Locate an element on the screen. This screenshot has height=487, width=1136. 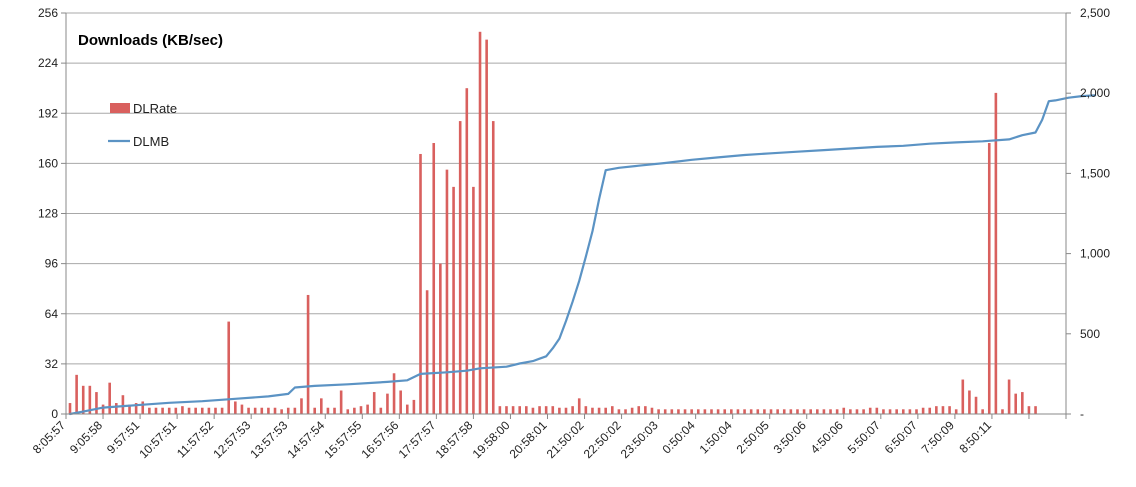
right-tick-label: 2,500 is located at coordinates (1095, 13).